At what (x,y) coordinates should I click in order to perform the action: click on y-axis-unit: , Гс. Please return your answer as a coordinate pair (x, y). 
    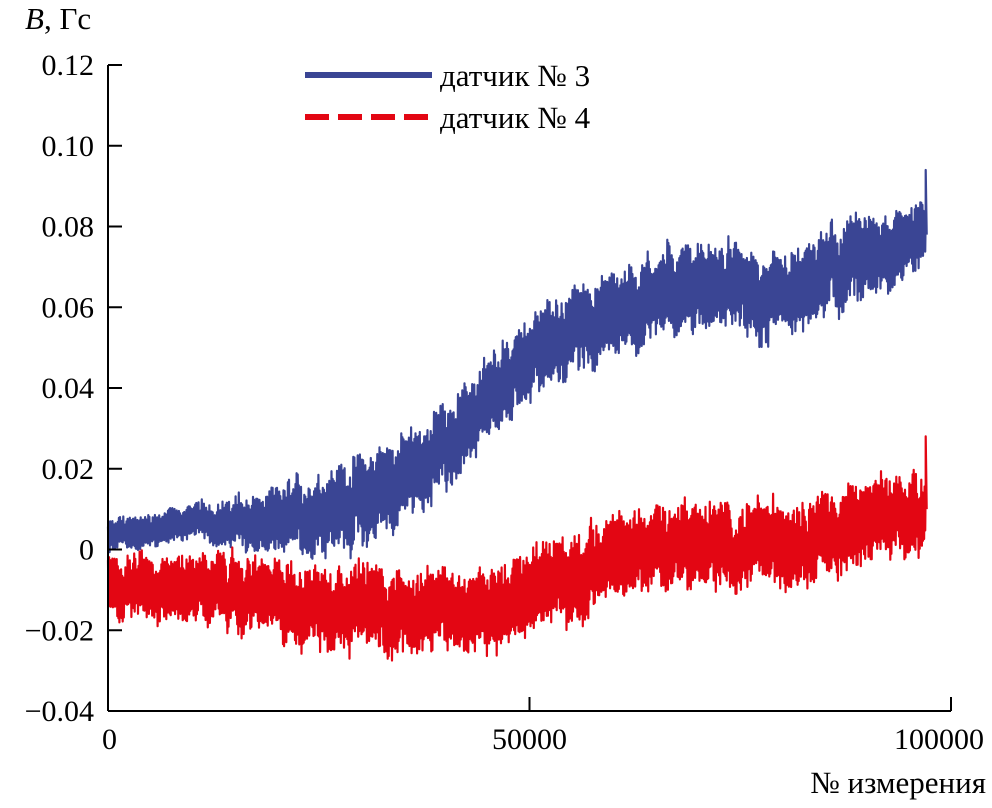
    Looking at the image, I should click on (67, 18).